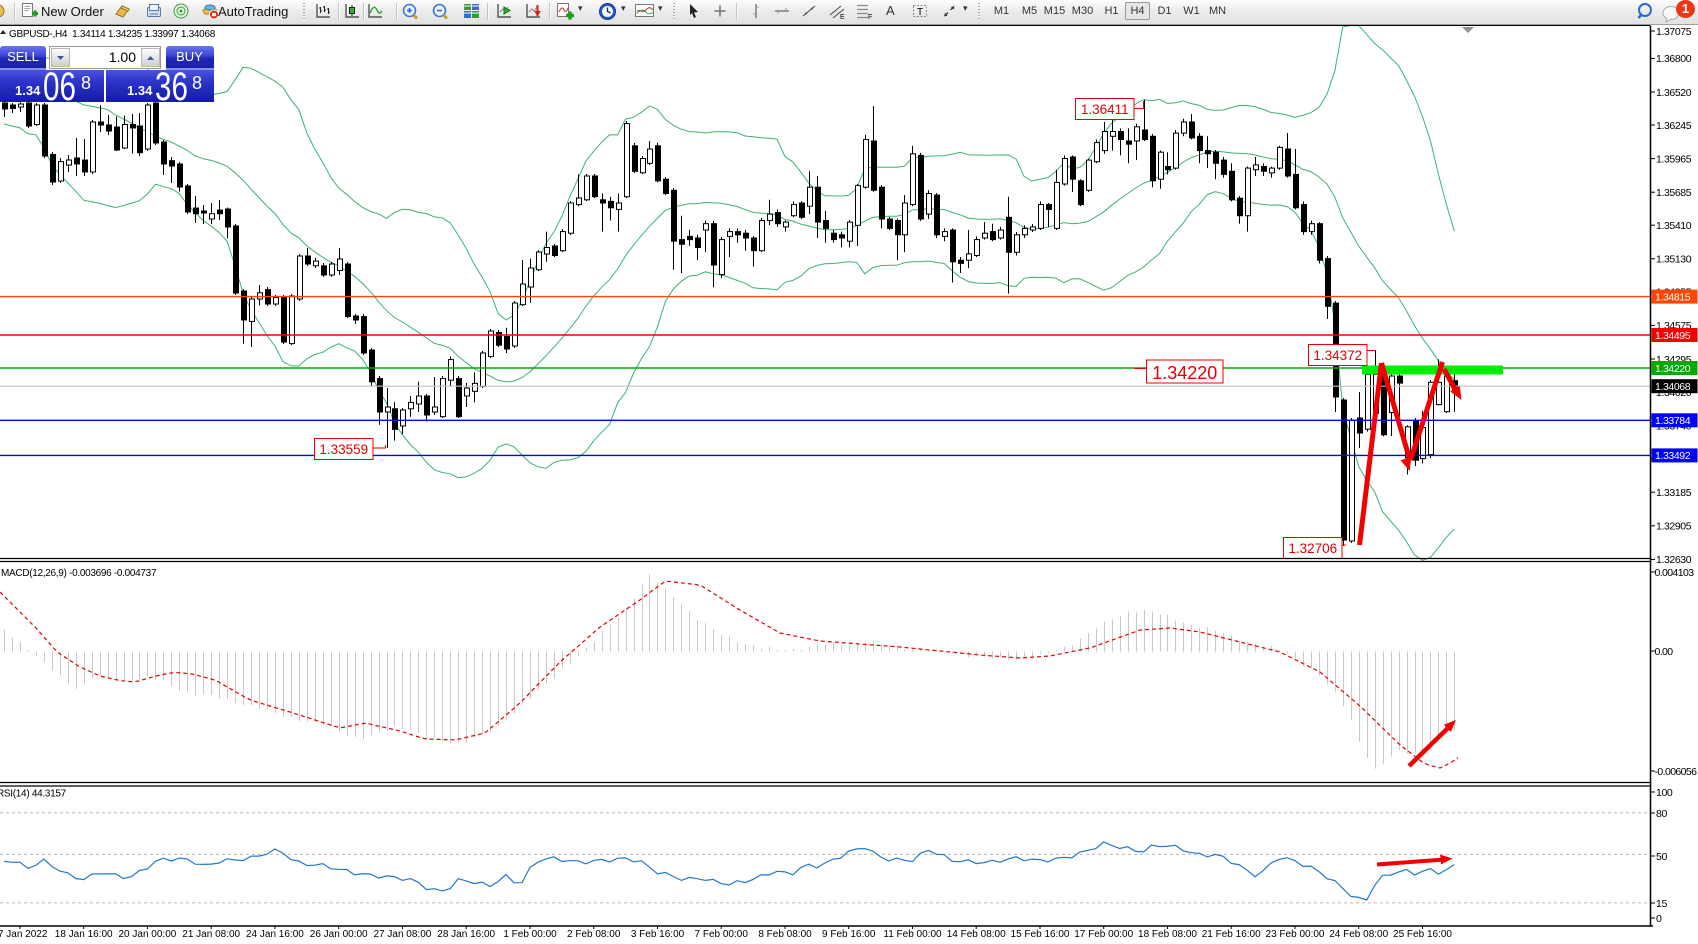  What do you see at coordinates (1231, 934) in the screenshot?
I see `svg-text: 21 Feb 16:00` at bounding box center [1231, 934].